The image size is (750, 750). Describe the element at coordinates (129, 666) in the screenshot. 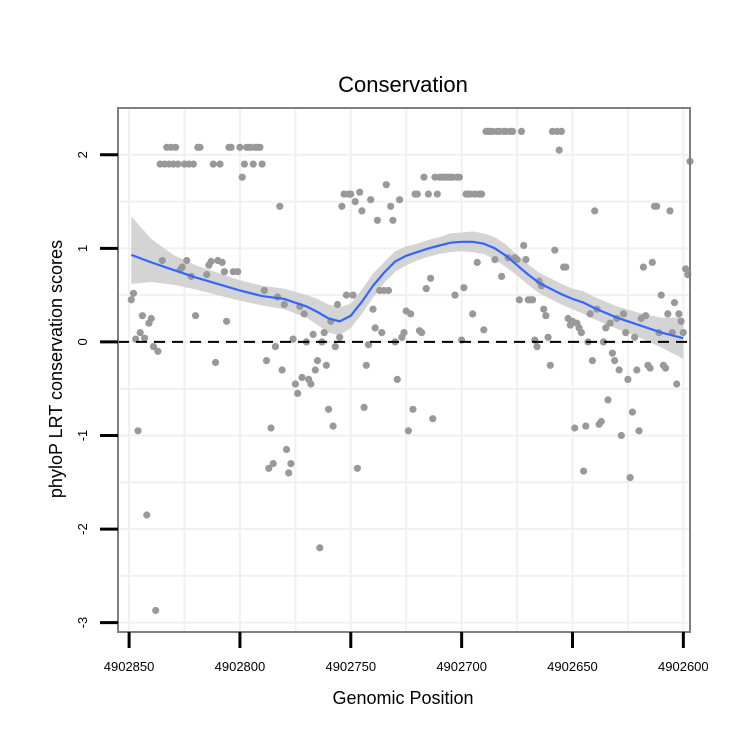

I see `x-tick-label: 4902850` at that location.